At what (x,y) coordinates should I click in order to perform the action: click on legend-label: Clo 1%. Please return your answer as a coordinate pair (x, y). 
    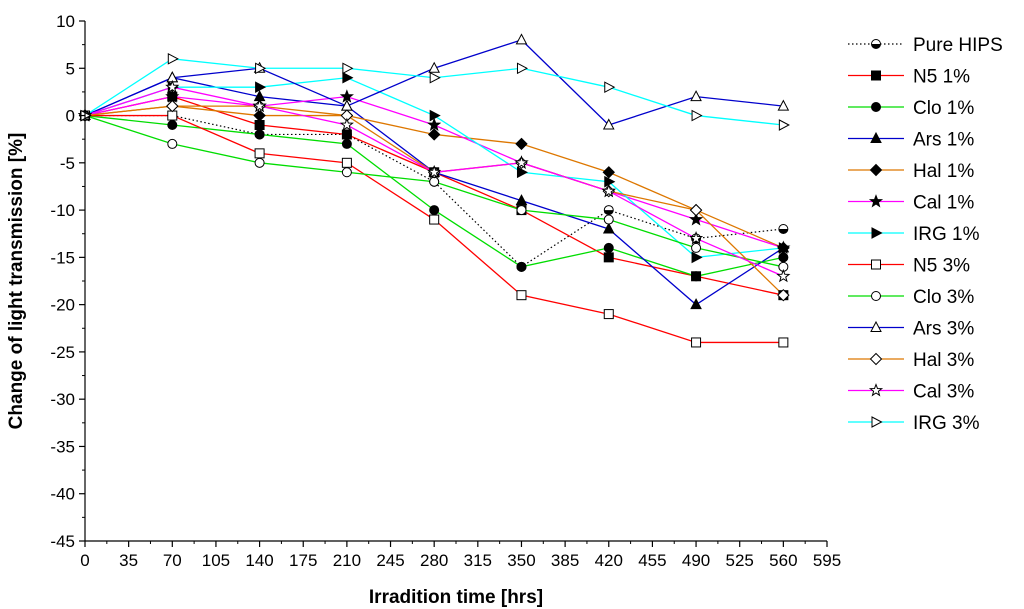
    Looking at the image, I should click on (943, 108).